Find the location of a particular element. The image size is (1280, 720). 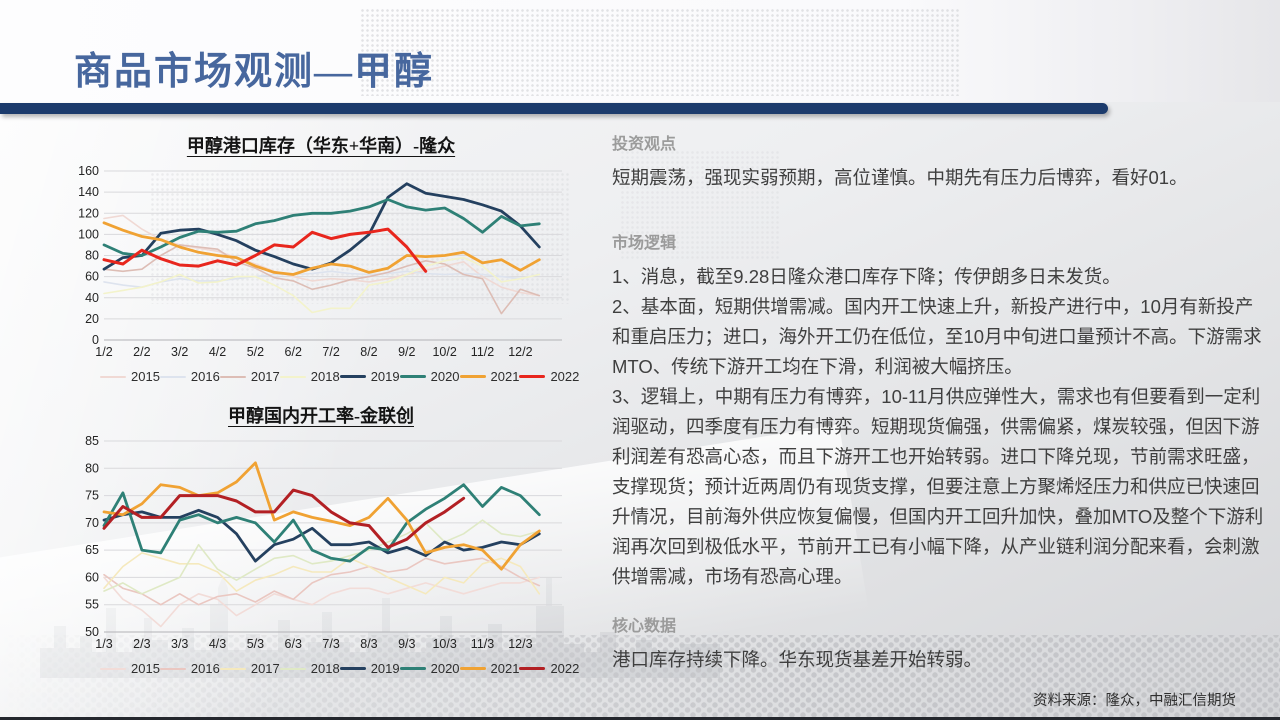

section-heading: 核心数据 is located at coordinates (644, 626).